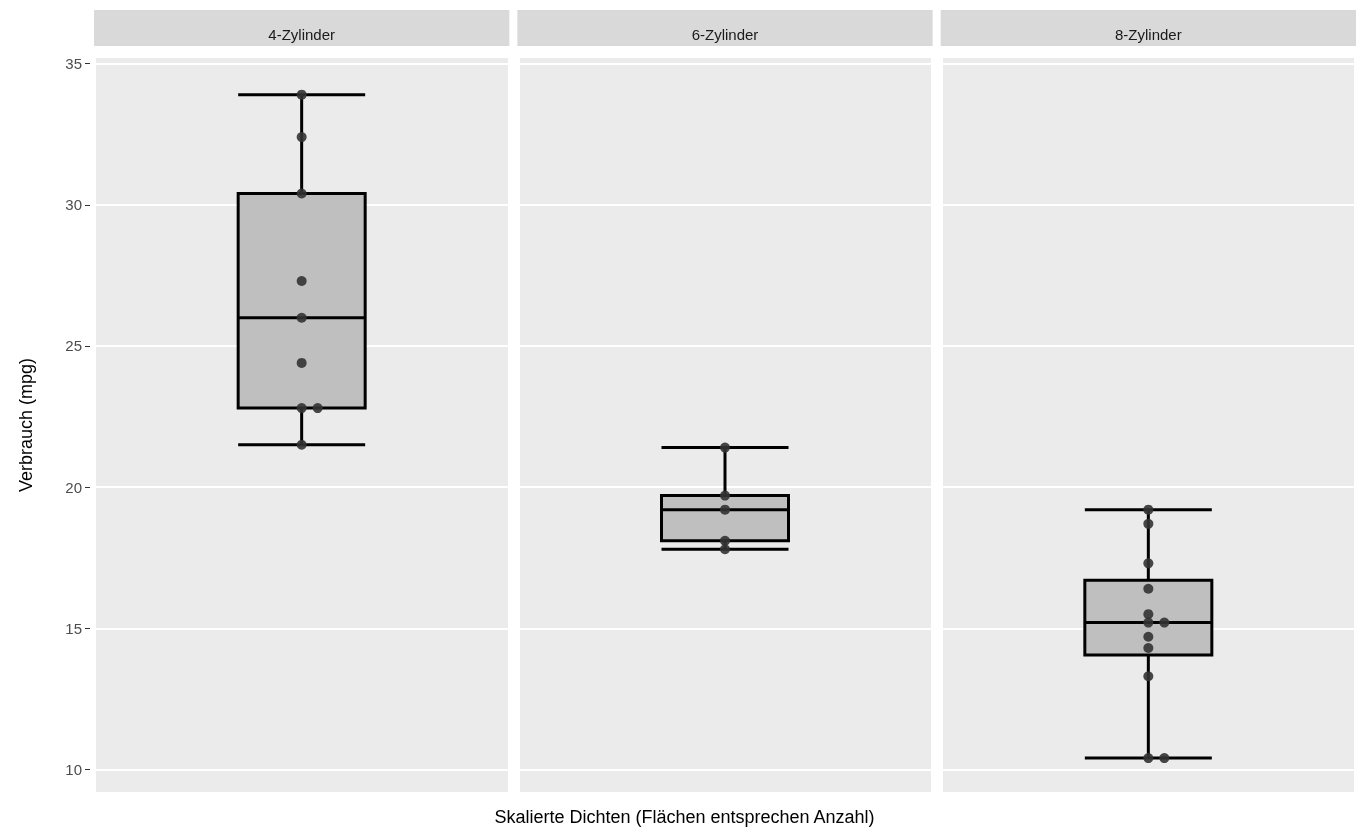 The width and height of the screenshot is (1370, 832). What do you see at coordinates (73, 346) in the screenshot?
I see `y-tick-label: 25` at bounding box center [73, 346].